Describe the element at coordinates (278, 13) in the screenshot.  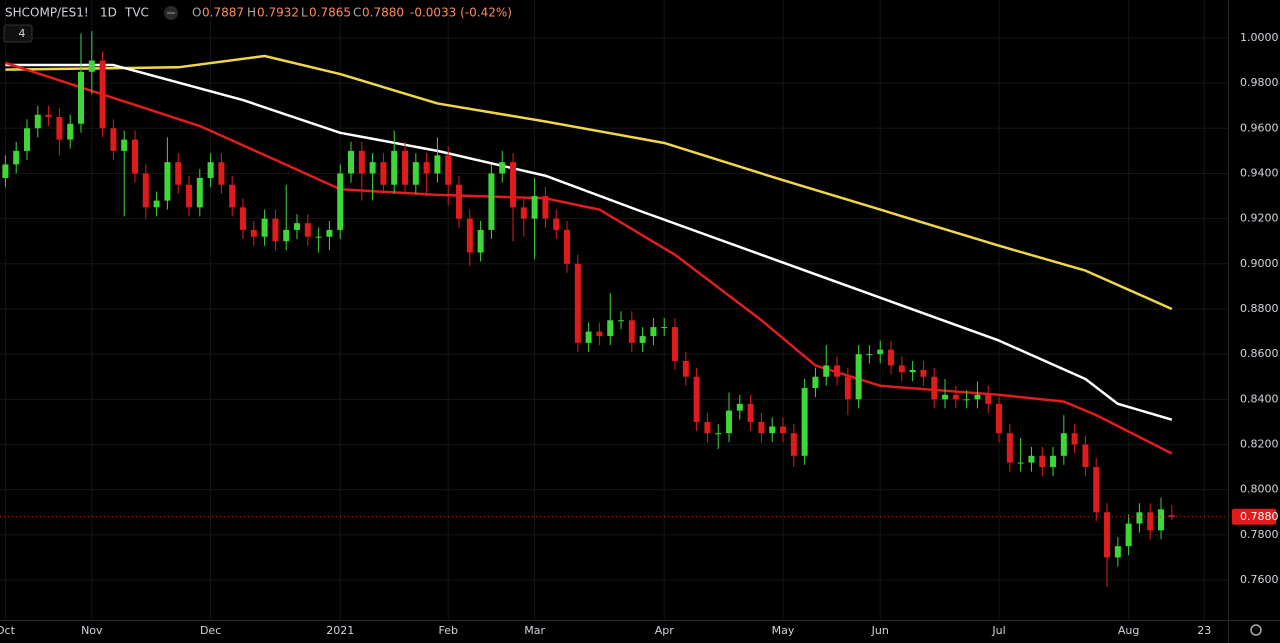
I see `high-value: 0.7932` at that location.